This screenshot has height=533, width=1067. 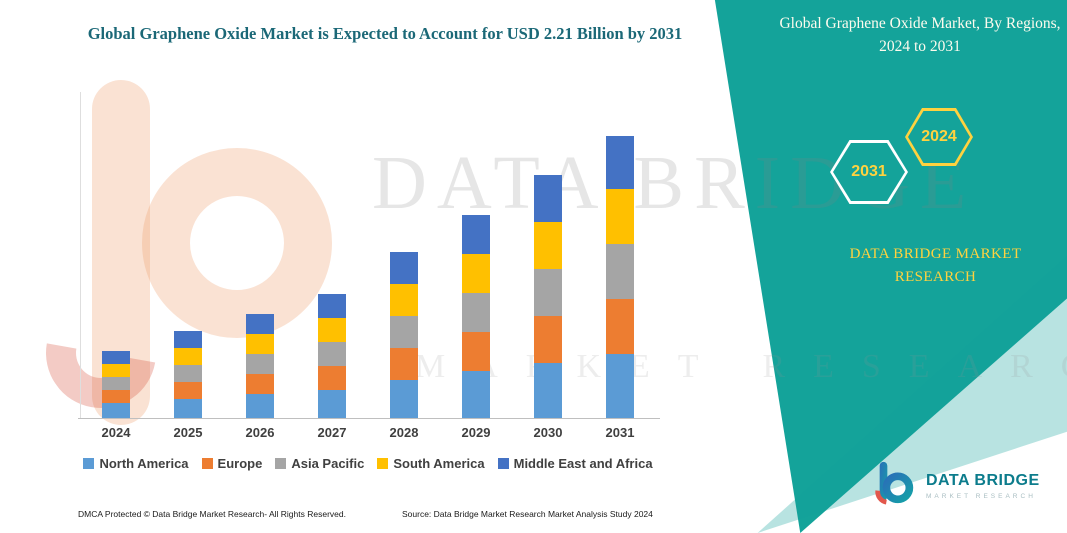 What do you see at coordinates (404, 364) in the screenshot?
I see `bar-segment-europe-2028` at bounding box center [404, 364].